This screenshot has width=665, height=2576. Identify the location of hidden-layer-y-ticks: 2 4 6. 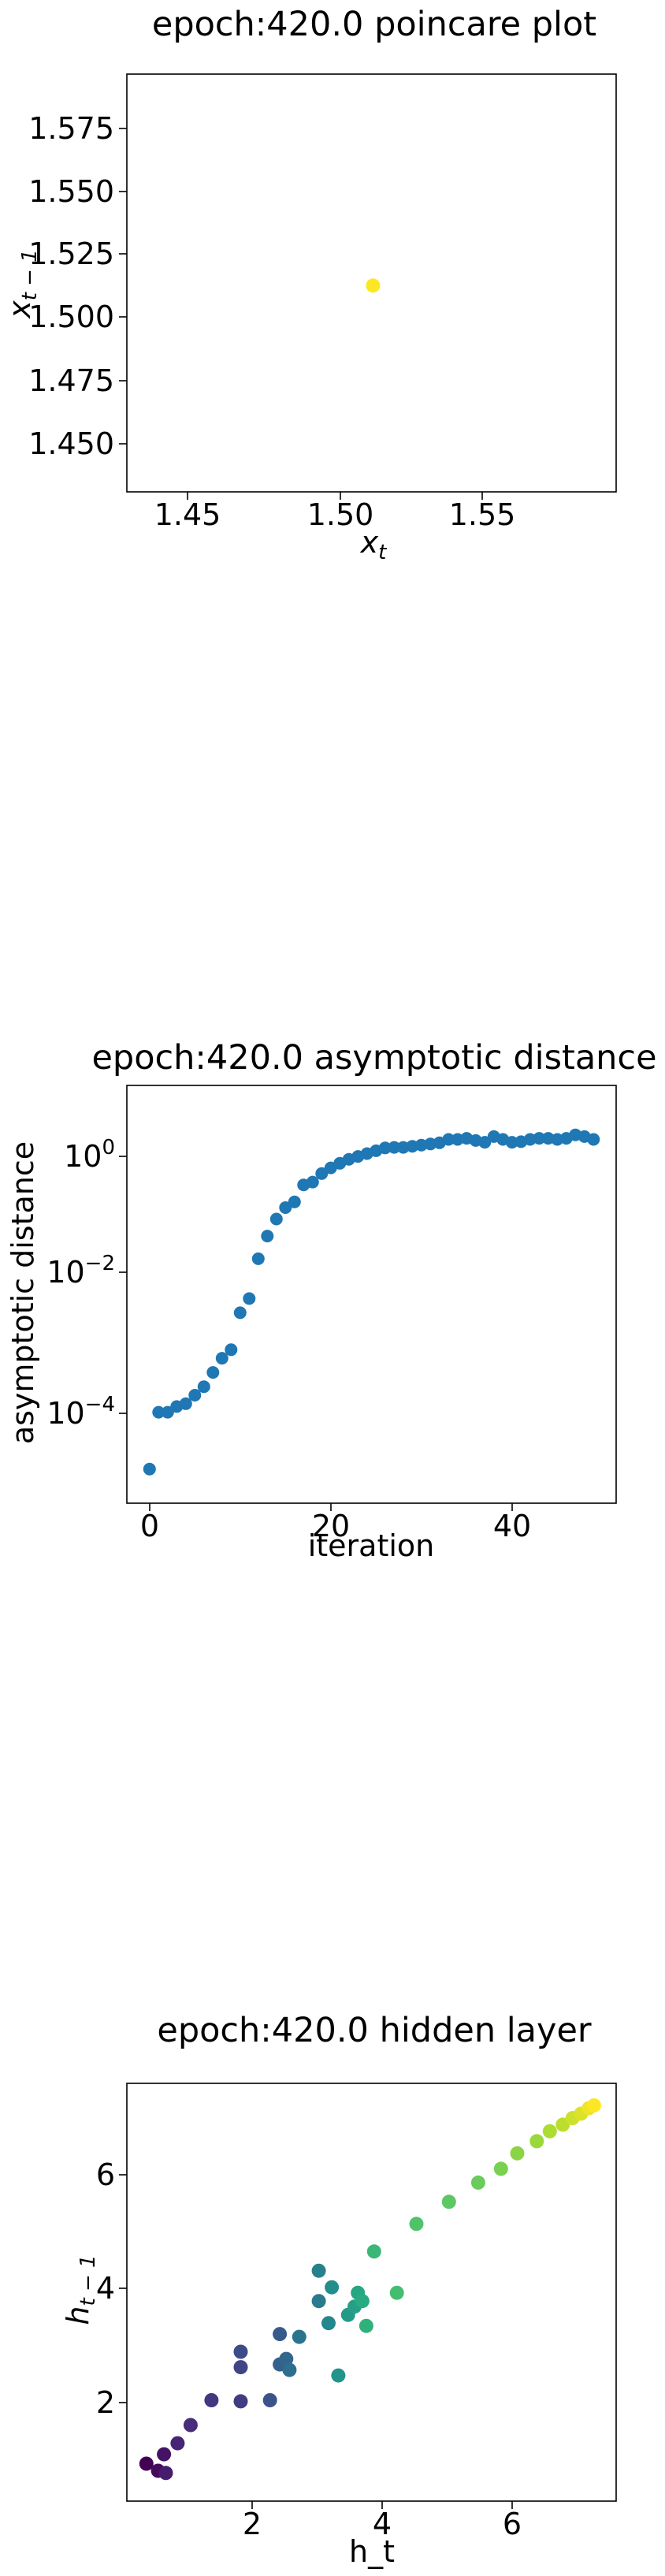
(111, 2288).